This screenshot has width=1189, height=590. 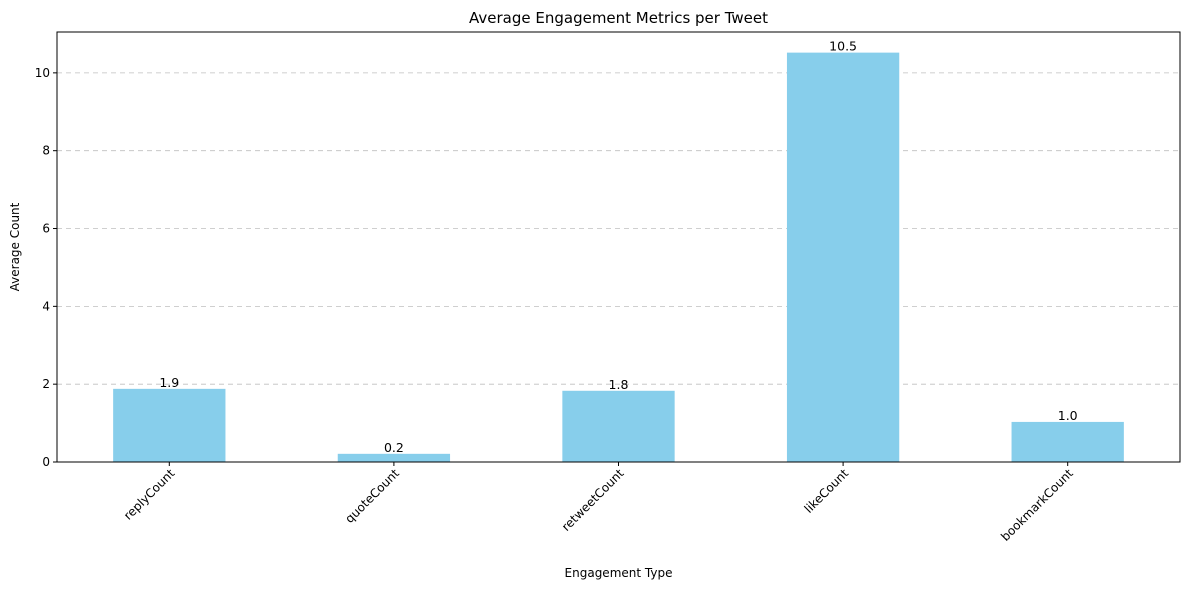 What do you see at coordinates (843, 257) in the screenshot?
I see `bar-likeCount` at bounding box center [843, 257].